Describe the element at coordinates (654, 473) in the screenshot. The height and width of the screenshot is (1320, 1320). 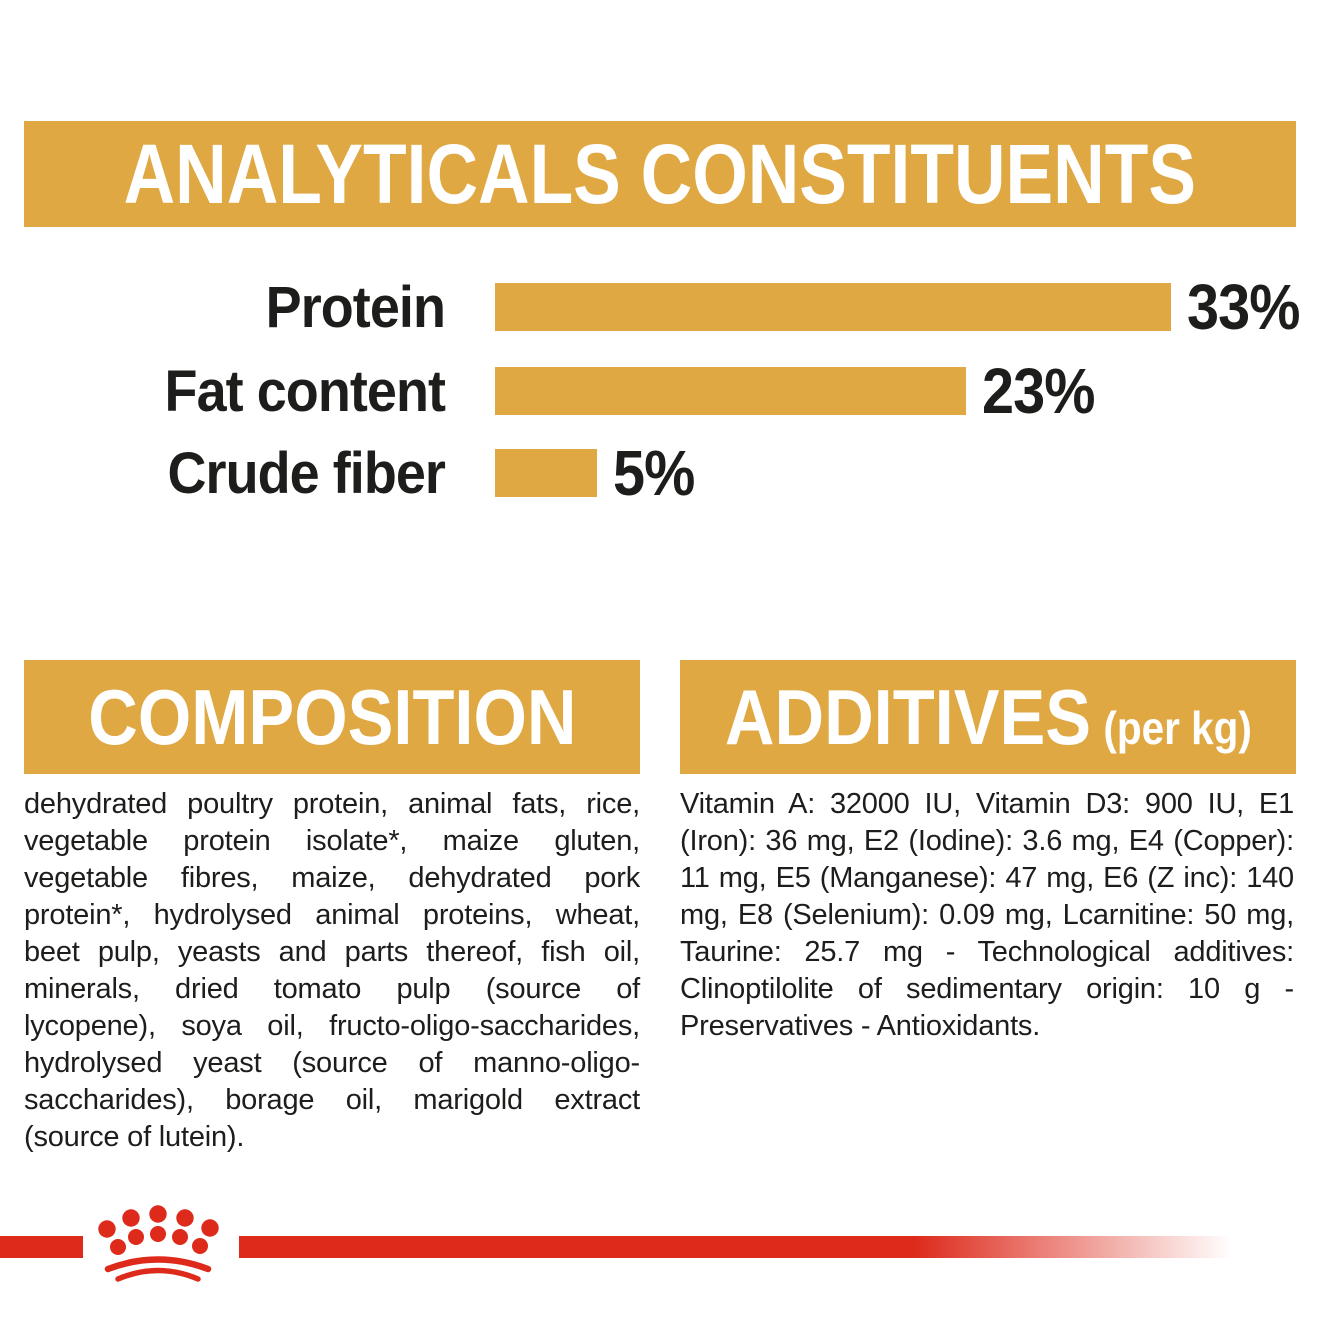
I see `bar-value: 5%` at that location.